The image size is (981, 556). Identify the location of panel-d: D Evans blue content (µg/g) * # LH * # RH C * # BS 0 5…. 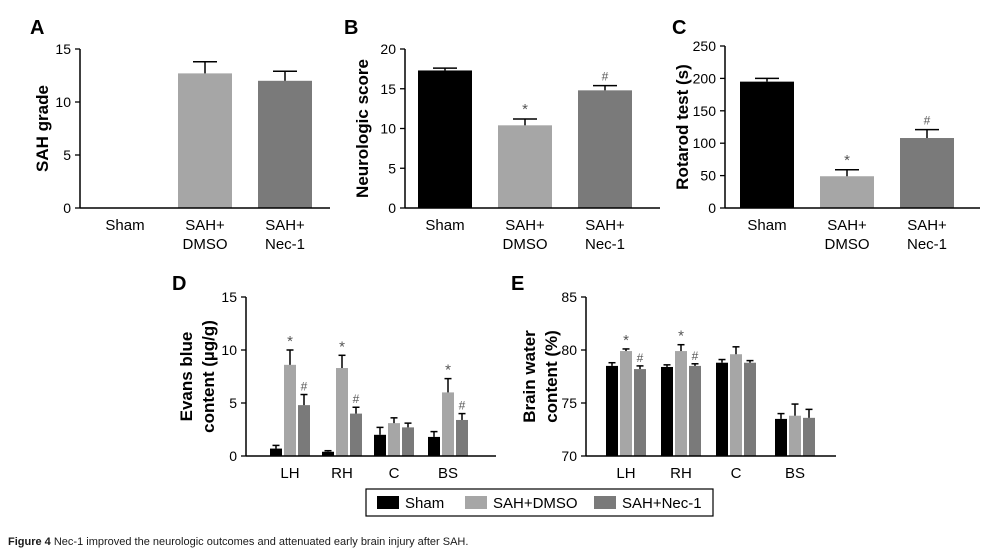
(334, 377).